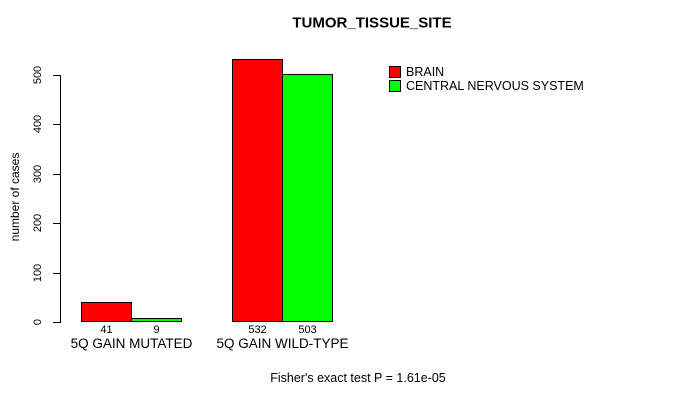  Describe the element at coordinates (131, 343) in the screenshot. I see `category-label: 5Q GAIN MUTATED` at that location.